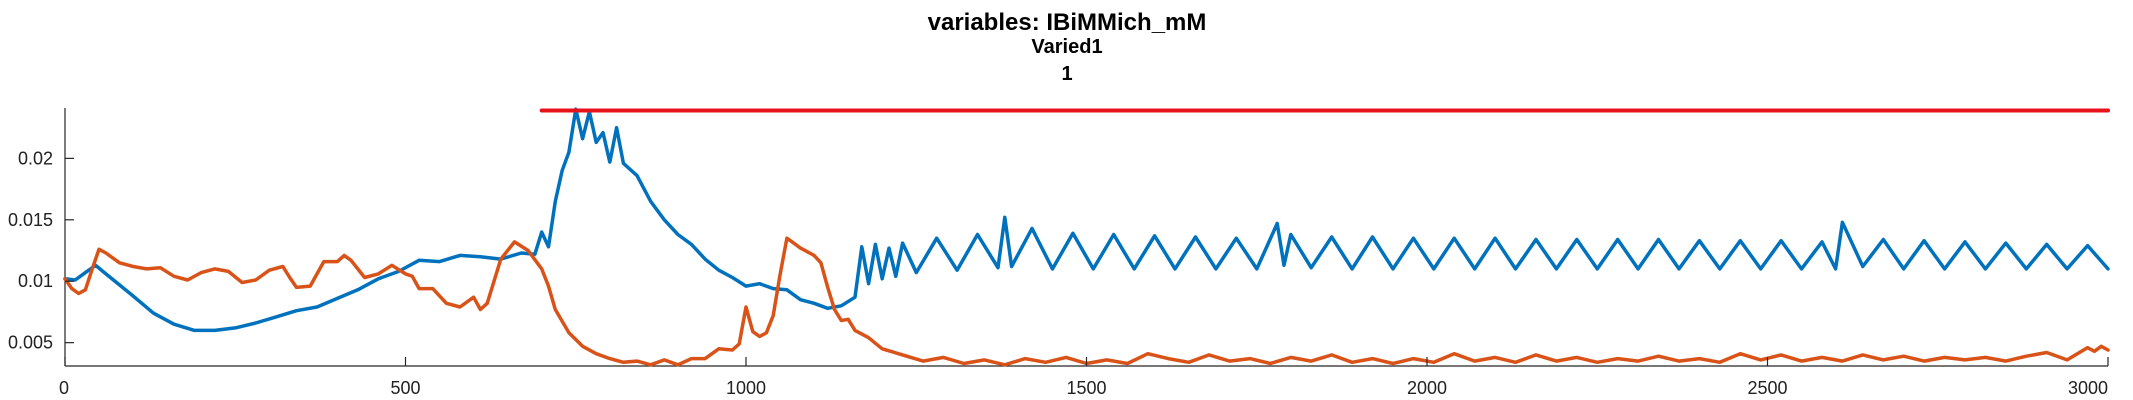 Image resolution: width=2133 pixels, height=400 pixels. I want to click on x-tick-label: 2500, so click(1767, 388).